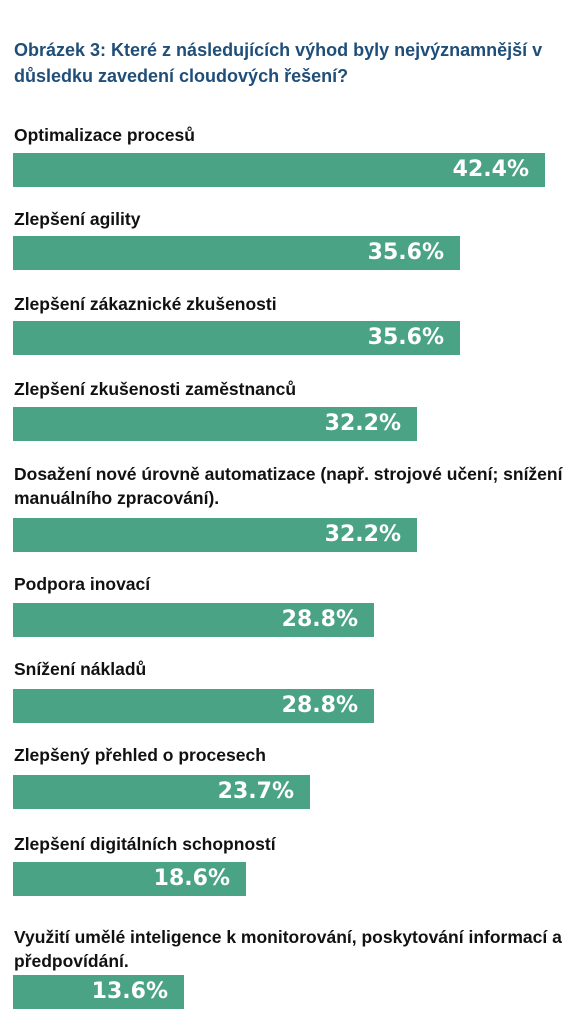 The height and width of the screenshot is (1017, 587). What do you see at coordinates (161, 792) in the screenshot?
I see `bar: 23.7%` at bounding box center [161, 792].